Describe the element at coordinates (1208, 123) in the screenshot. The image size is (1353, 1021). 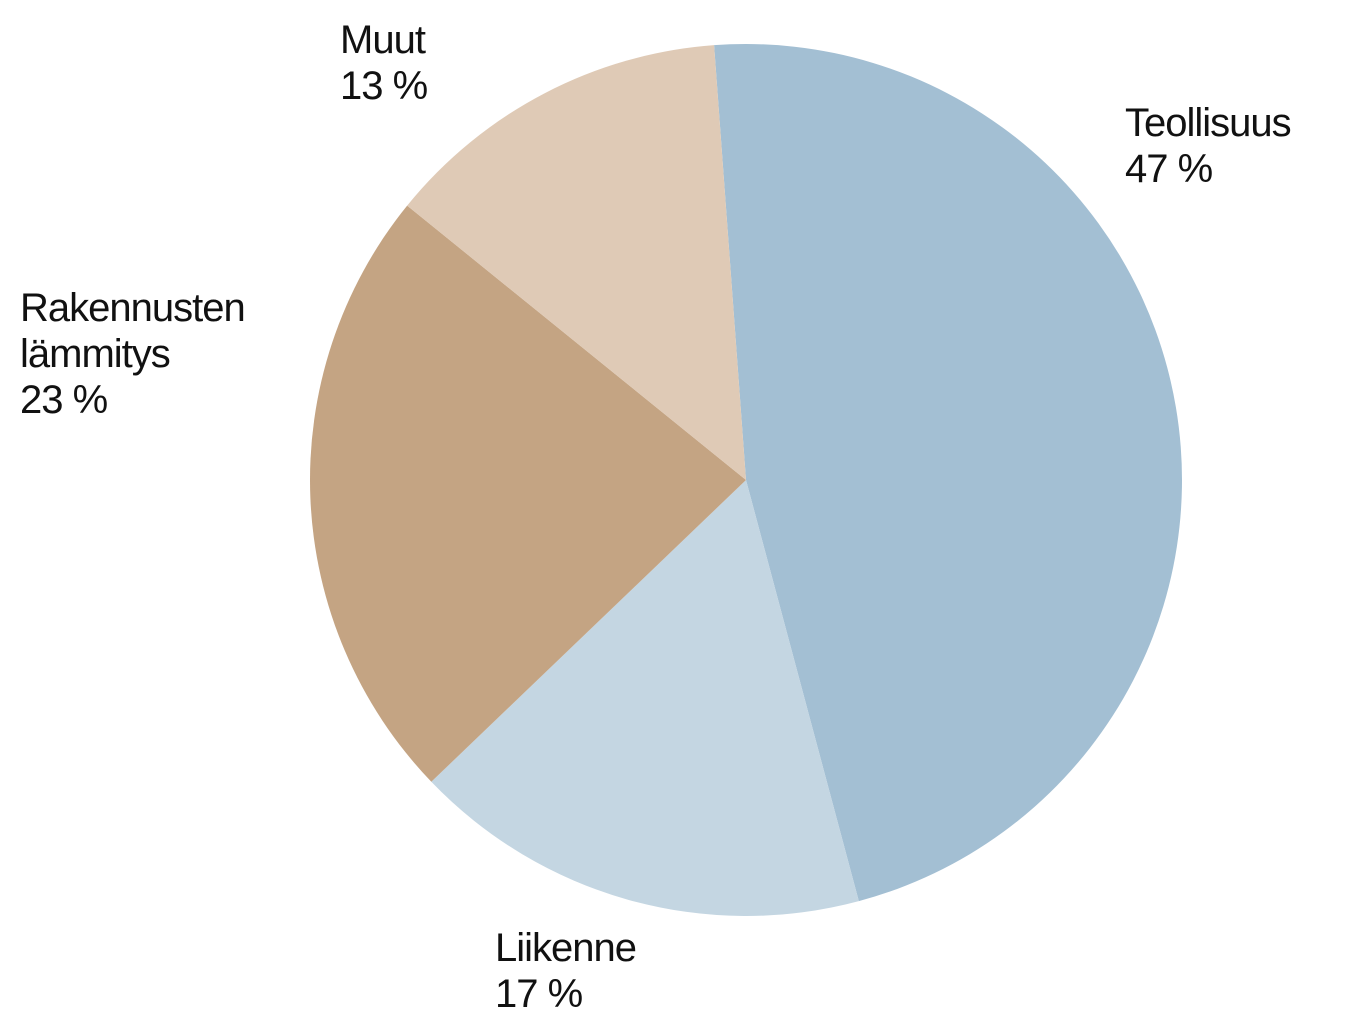
I see `category-label: Teollisuus` at that location.